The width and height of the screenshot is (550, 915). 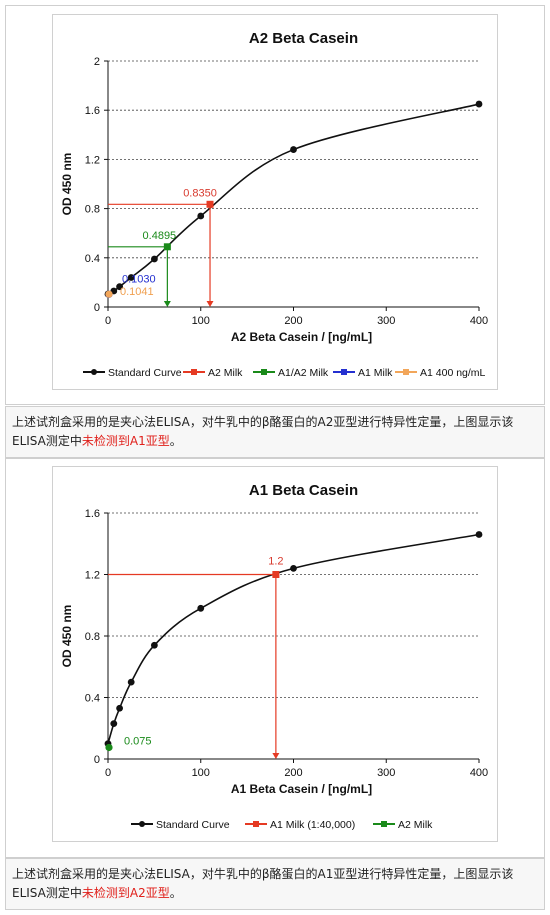 I want to click on legend-label: A1 400 ng/mL, so click(x=453, y=373).